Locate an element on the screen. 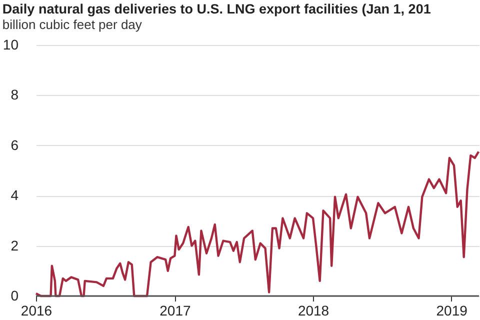 The height and width of the screenshot is (320, 480). x-tick-label: 2016 is located at coordinates (36, 310).